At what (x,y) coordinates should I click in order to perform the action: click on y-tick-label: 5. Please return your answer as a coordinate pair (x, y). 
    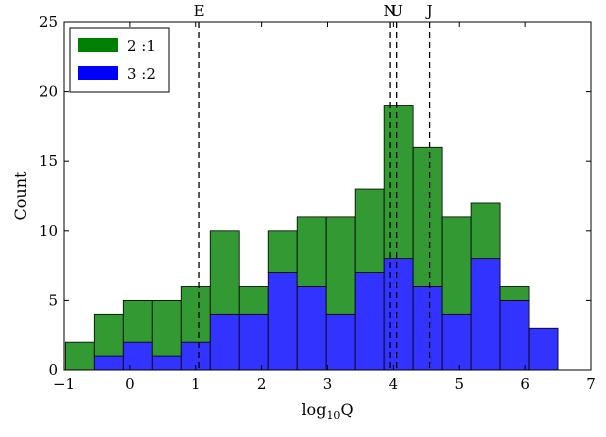
    Looking at the image, I should click on (53, 300).